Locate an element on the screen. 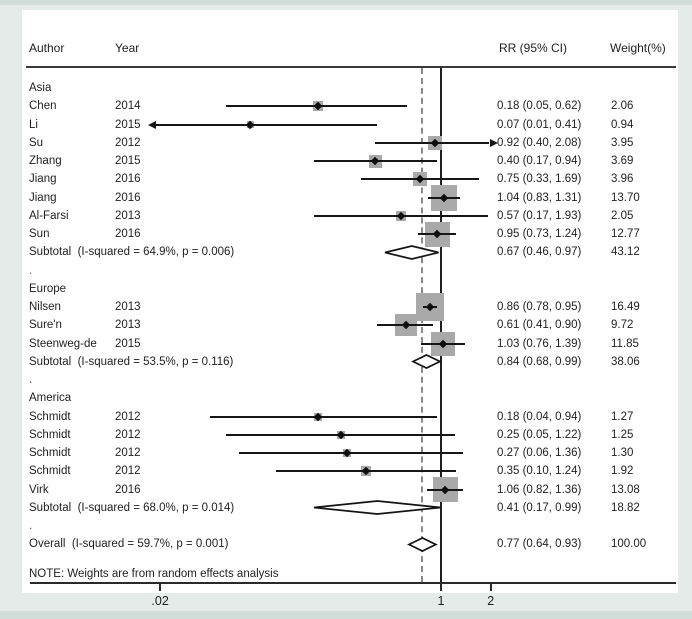 Image resolution: width=692 pixels, height=619 pixels. author-cell: Steenweg-de is located at coordinates (63, 343).